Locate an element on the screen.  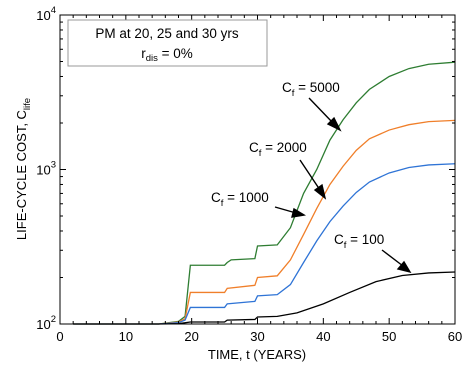
y-tick-exponent: 4 is located at coordinates (53, 10).